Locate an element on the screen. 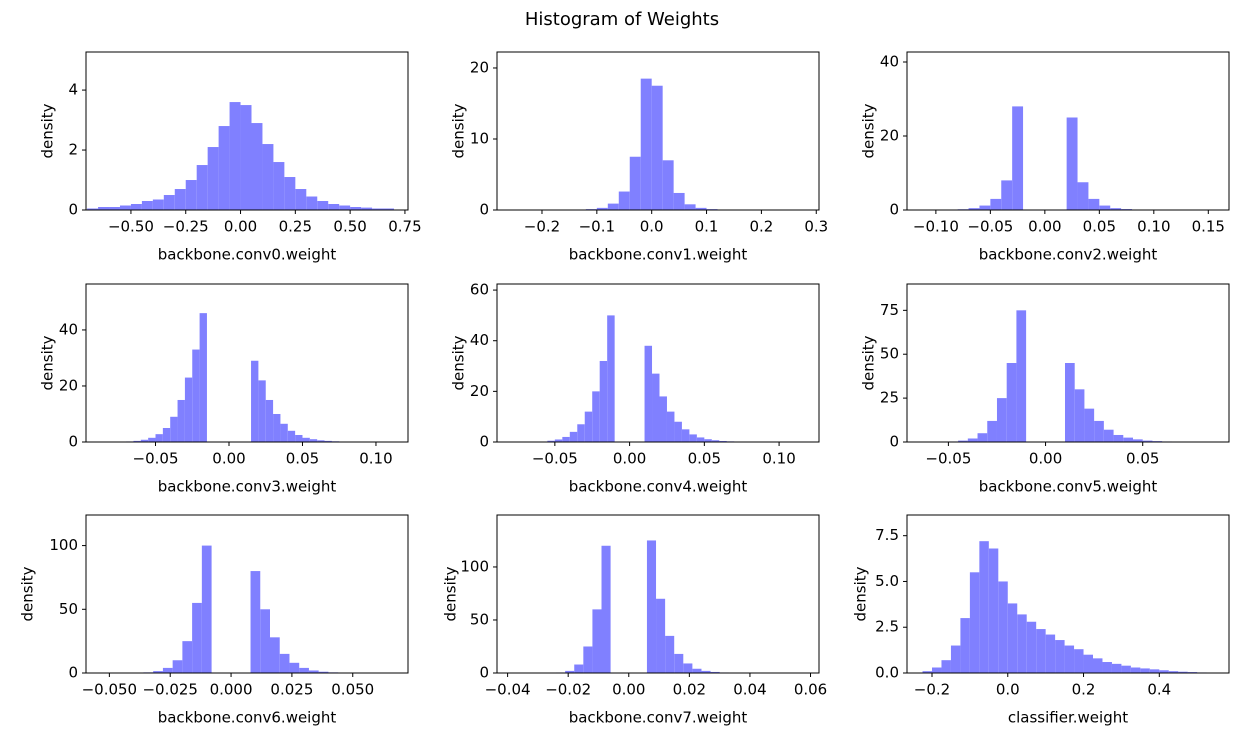 This screenshot has width=1236, height=746. y-tick-label: 60 is located at coordinates (479, 290).